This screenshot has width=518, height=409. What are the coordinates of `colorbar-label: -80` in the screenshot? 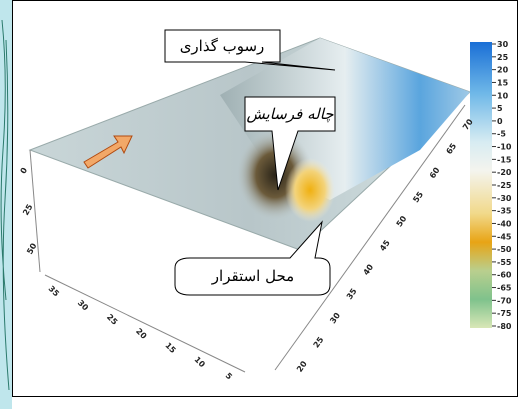 It's located at (504, 326).